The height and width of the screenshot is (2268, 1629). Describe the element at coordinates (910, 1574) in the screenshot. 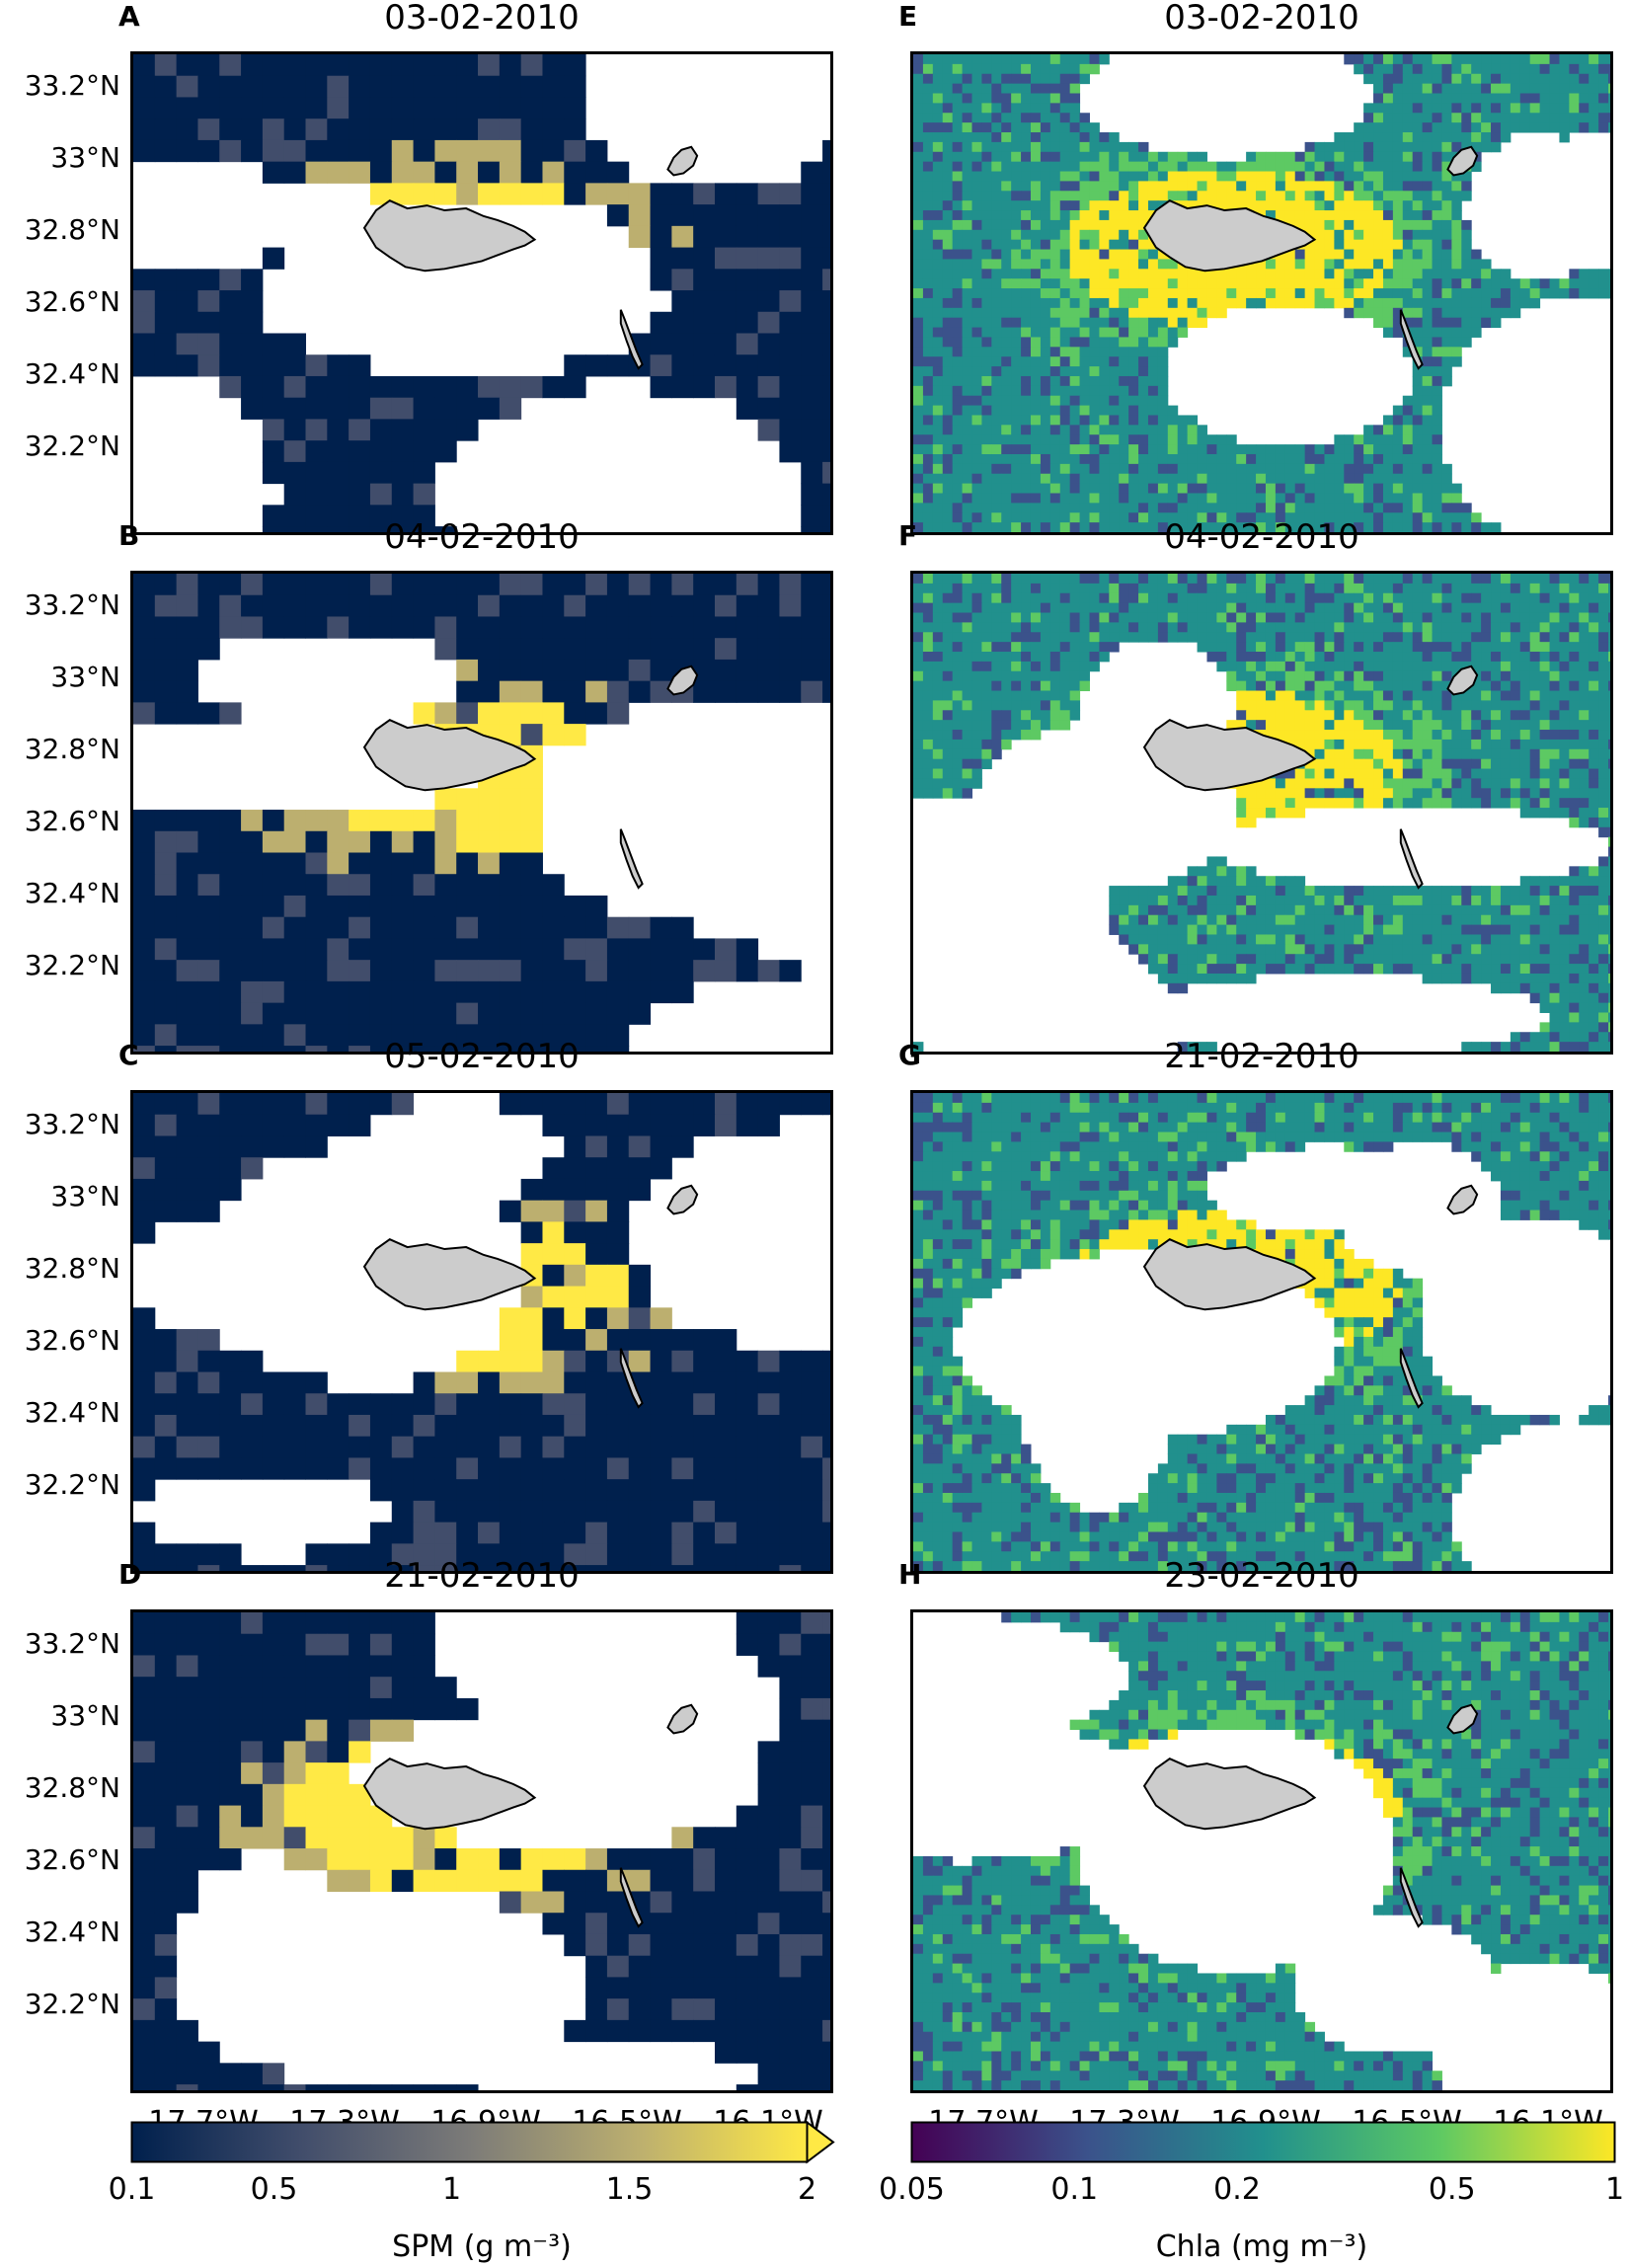

I see `panel-letter: H` at that location.